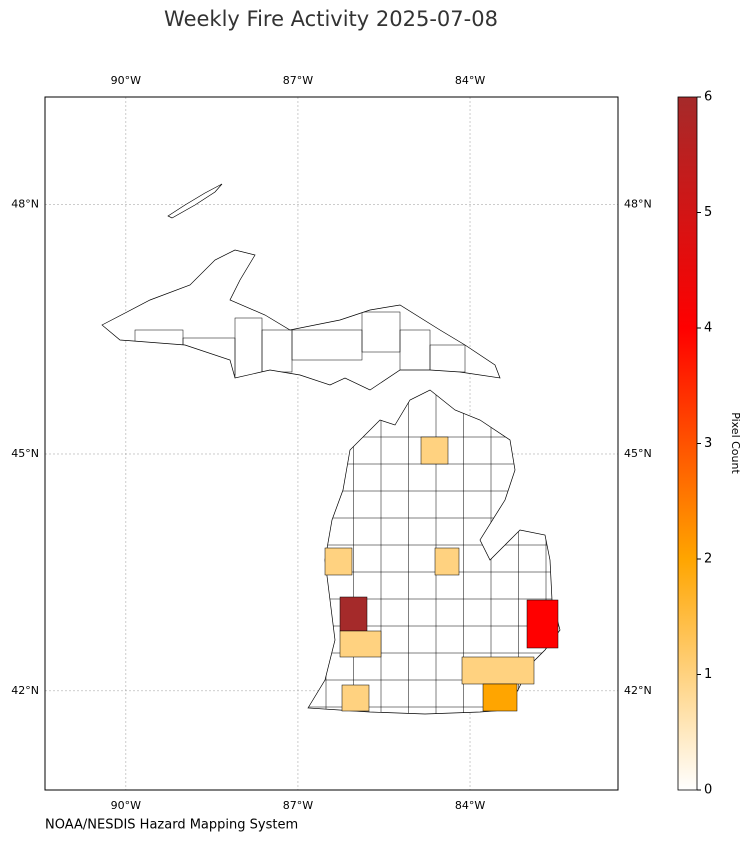  Describe the element at coordinates (708, 212) in the screenshot. I see `colorbar-tick-label: 5` at that location.